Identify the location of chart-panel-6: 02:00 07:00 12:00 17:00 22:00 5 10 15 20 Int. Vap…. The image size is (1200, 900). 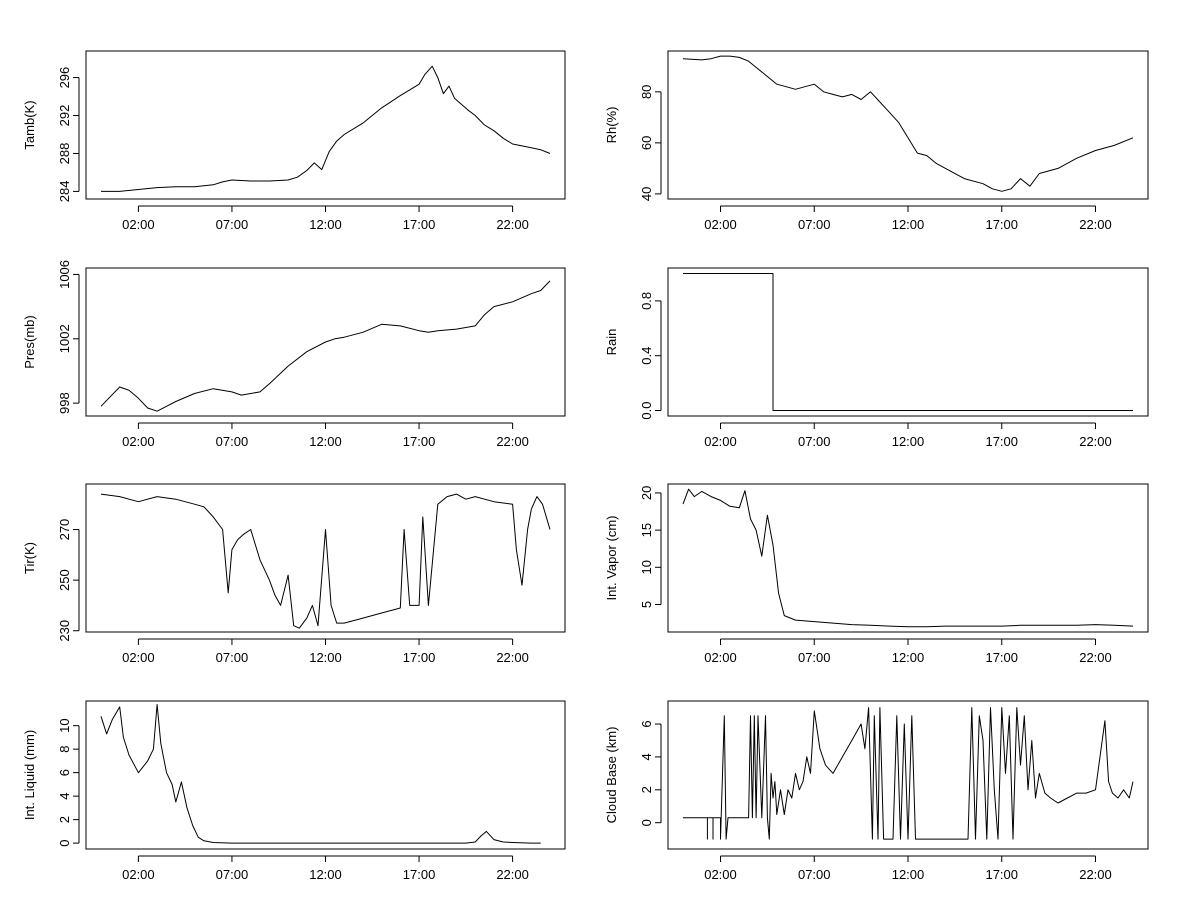
(876, 574).